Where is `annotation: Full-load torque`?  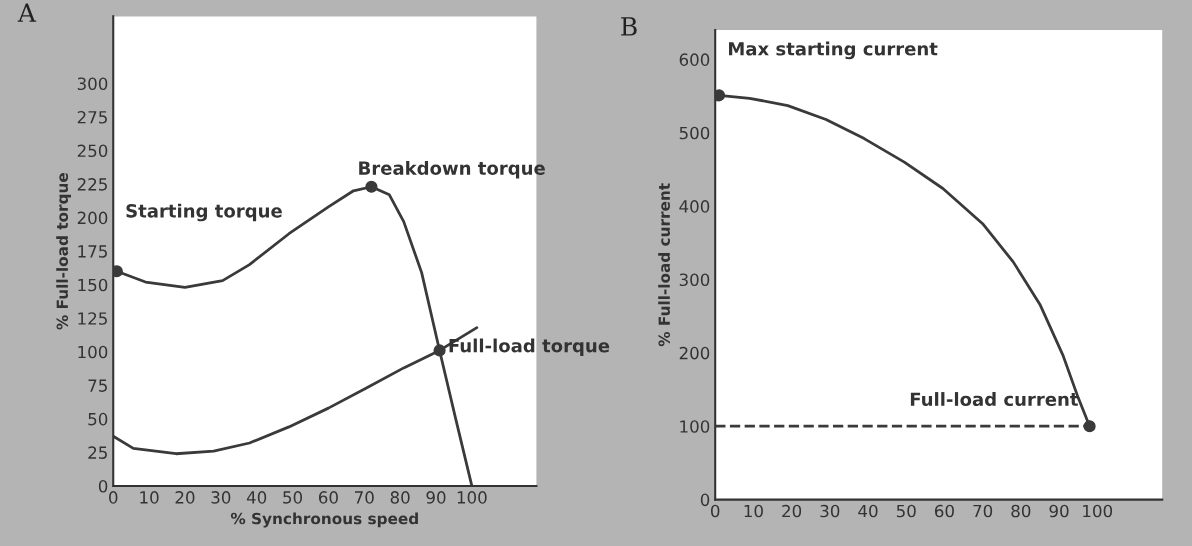
annotation: Full-load torque is located at coordinates (529, 347).